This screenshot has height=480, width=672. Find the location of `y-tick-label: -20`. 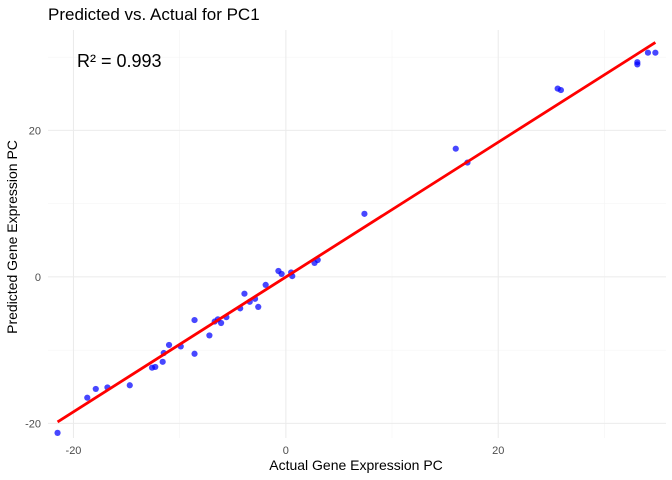

y-tick-label: -20 is located at coordinates (33, 424).